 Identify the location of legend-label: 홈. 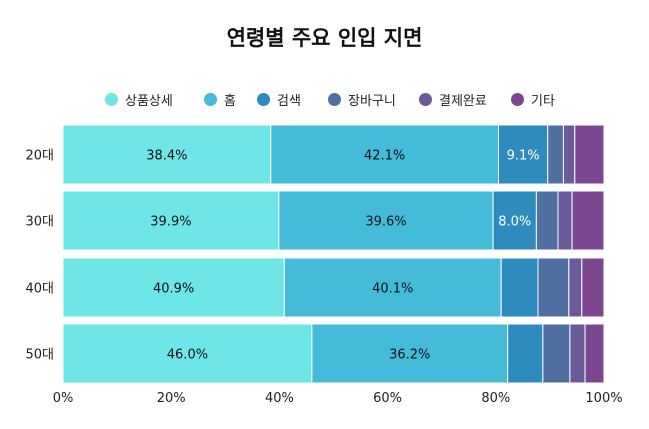
(230, 101).